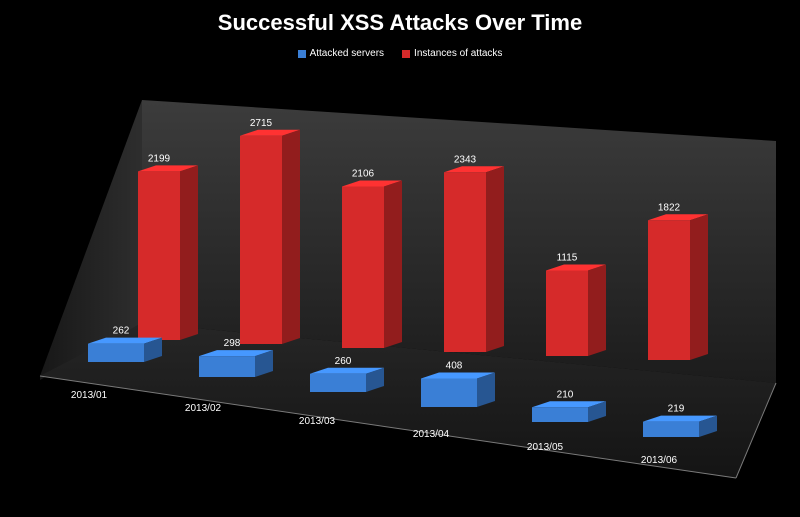 This screenshot has width=800, height=517. I want to click on data-label-servers-2013-01: 262, so click(121, 331).